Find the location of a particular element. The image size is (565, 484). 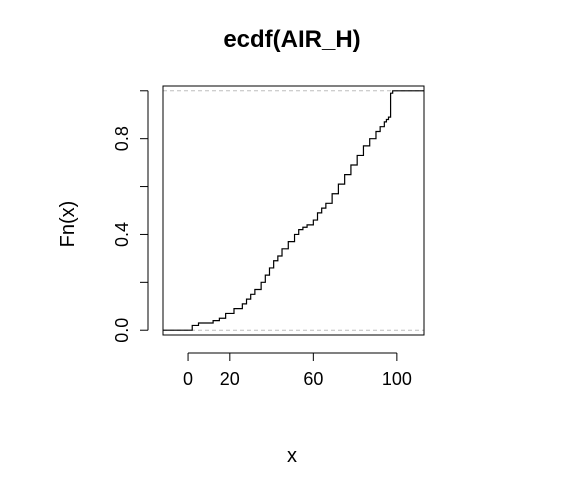

y-tick-label: 0.0 is located at coordinates (122, 330).